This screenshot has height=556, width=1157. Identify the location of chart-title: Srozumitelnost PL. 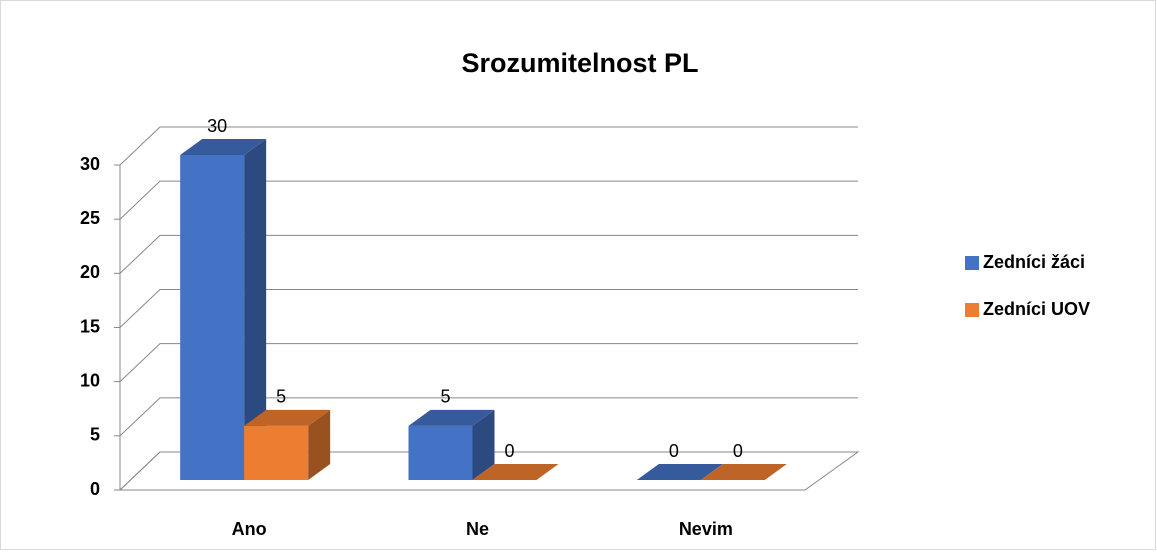
(579, 63).